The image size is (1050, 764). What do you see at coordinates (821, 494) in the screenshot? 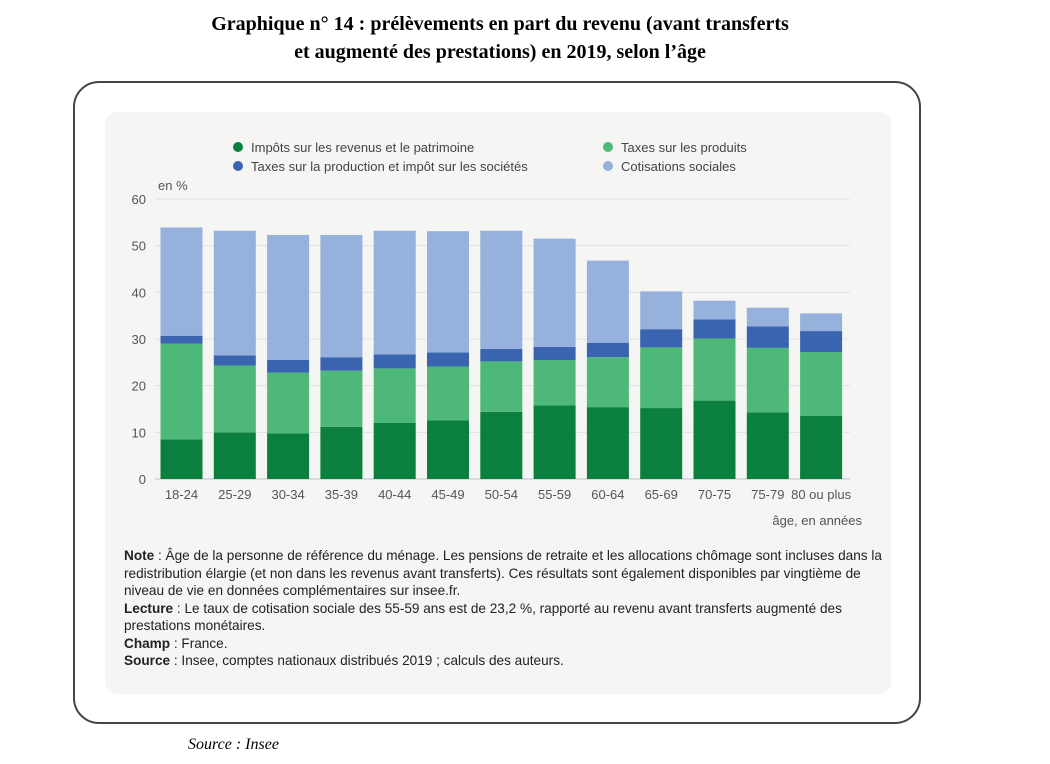
I see `x-tick-label: 80 ou plus` at bounding box center [821, 494].